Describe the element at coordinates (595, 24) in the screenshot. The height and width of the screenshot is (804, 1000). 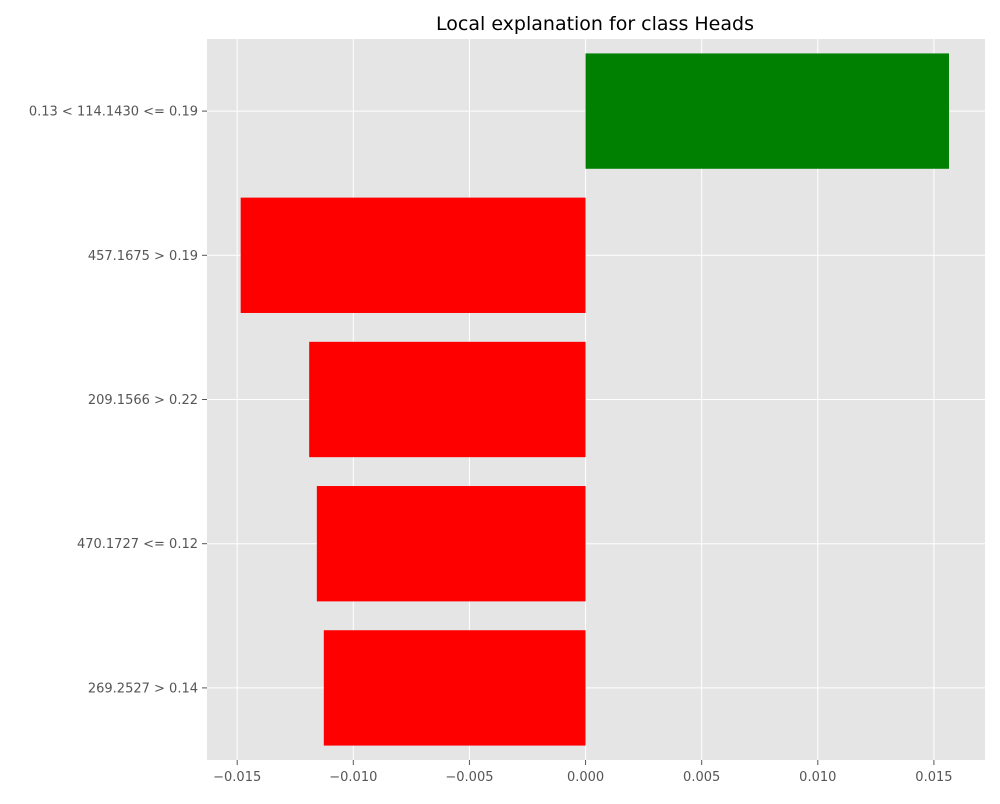
I see `chart-title: Local explanation for class Heads` at that location.